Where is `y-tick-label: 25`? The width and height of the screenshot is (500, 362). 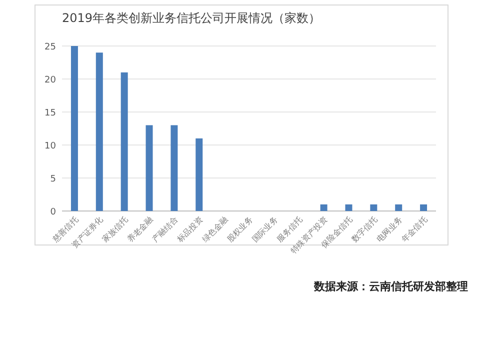
y-tick-label: 25 is located at coordinates (50, 47).